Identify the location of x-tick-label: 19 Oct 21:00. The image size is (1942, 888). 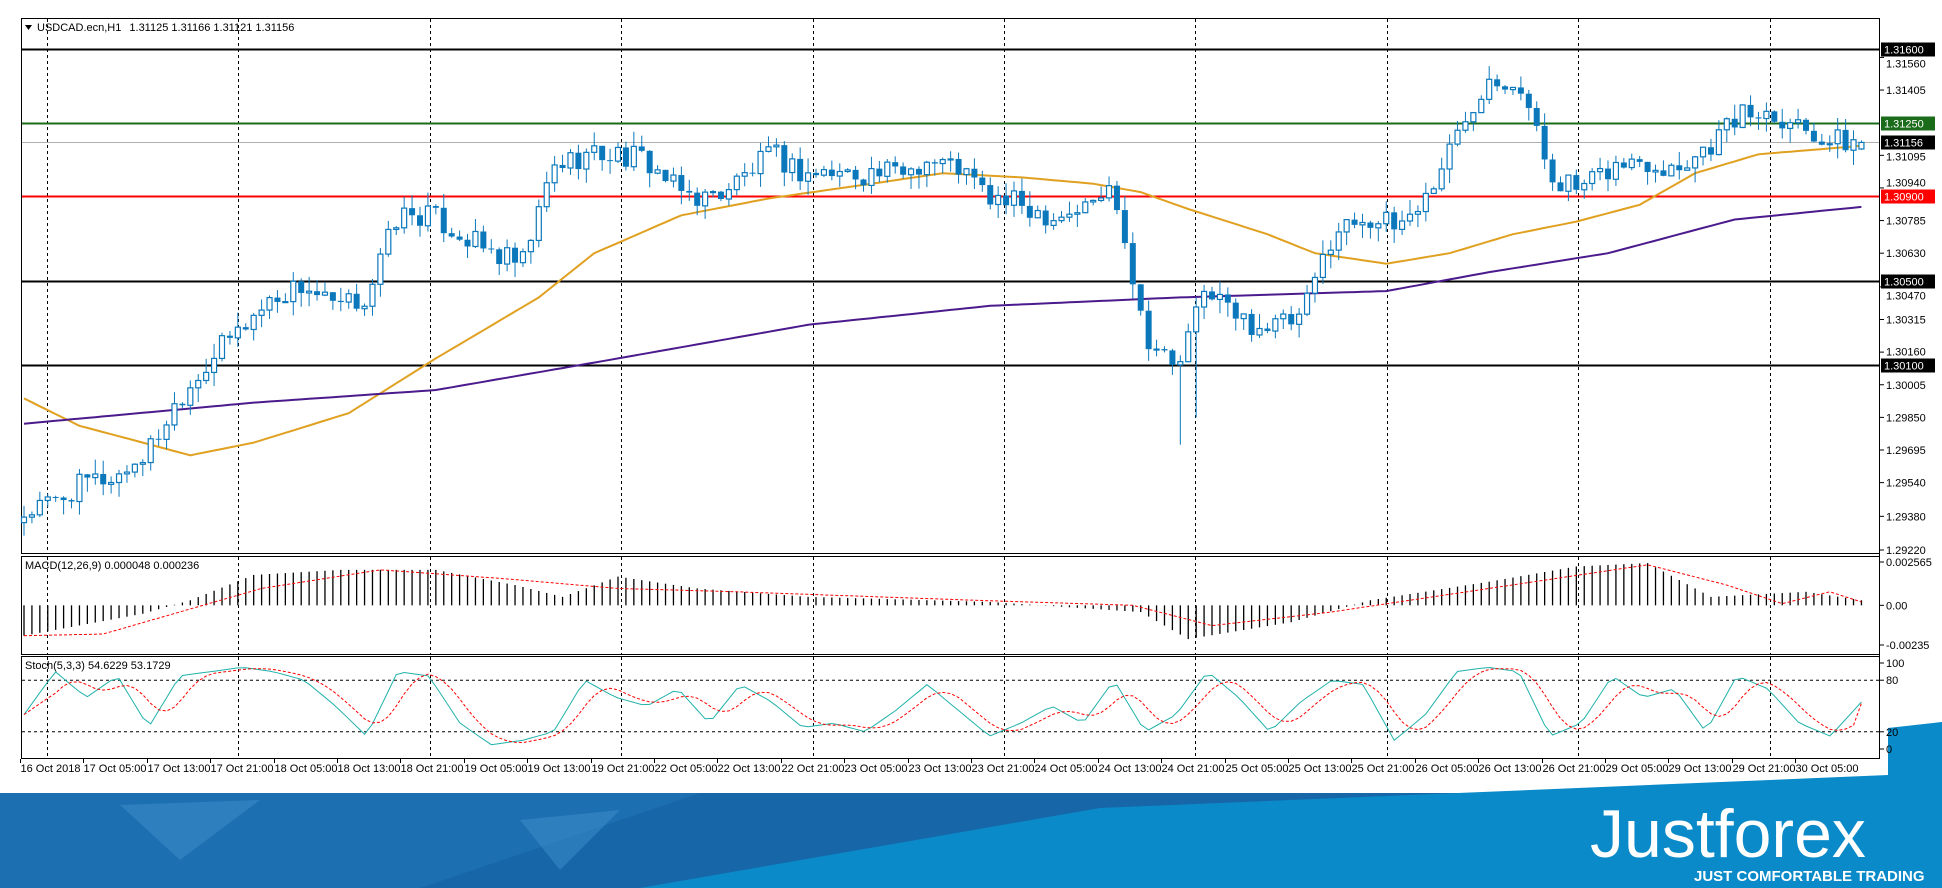
(623, 769).